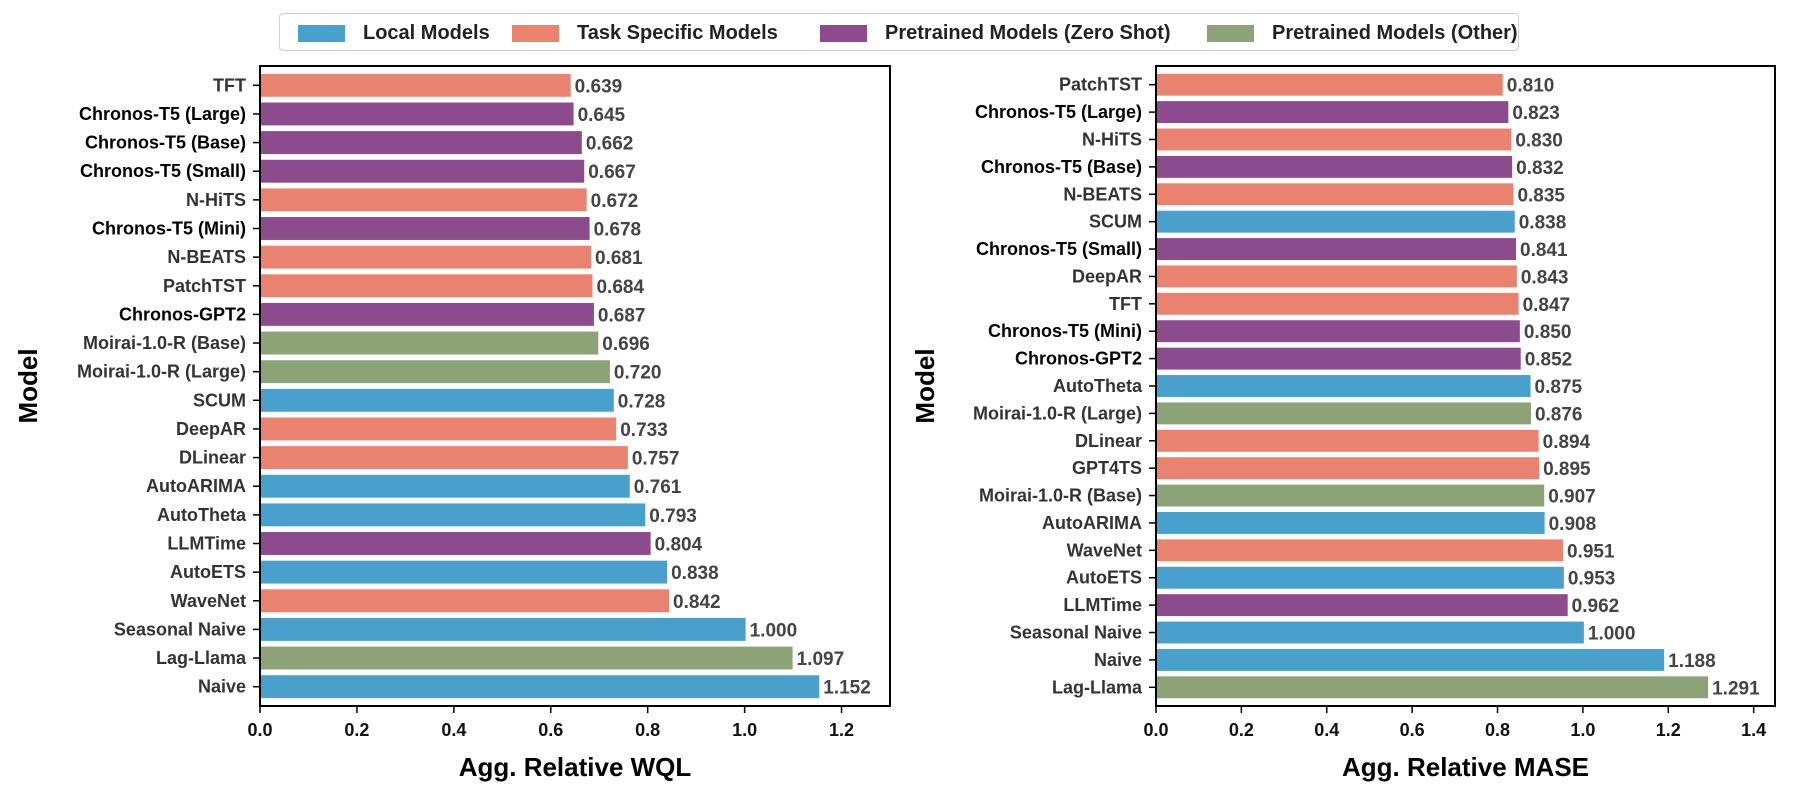  I want to click on bar-value-label: 0.667, so click(612, 172).